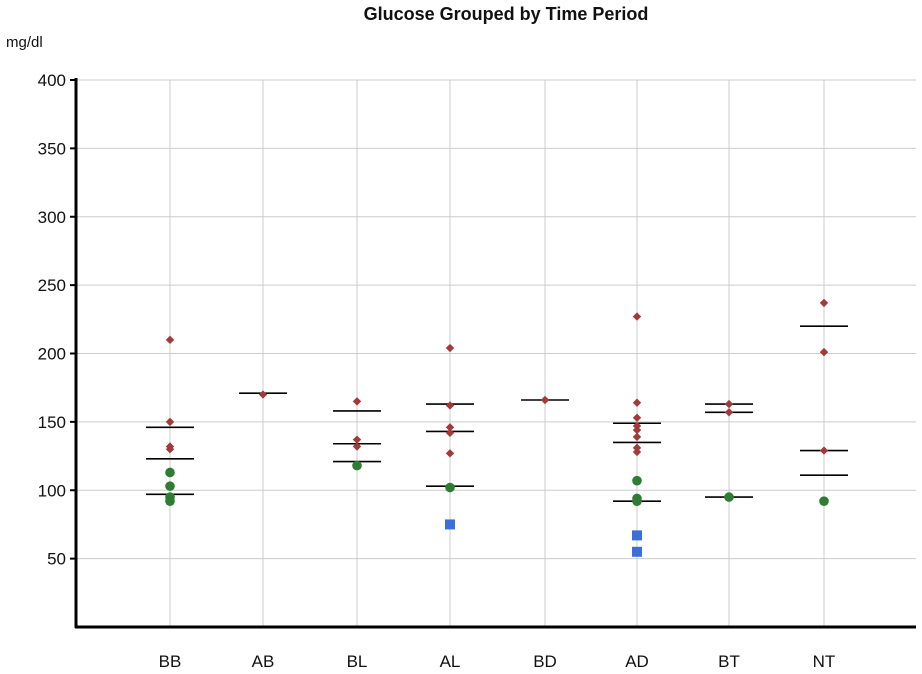 The width and height of the screenshot is (922, 674). What do you see at coordinates (506, 14) in the screenshot?
I see `chart-title: Glucose Grouped by Time Period` at bounding box center [506, 14].